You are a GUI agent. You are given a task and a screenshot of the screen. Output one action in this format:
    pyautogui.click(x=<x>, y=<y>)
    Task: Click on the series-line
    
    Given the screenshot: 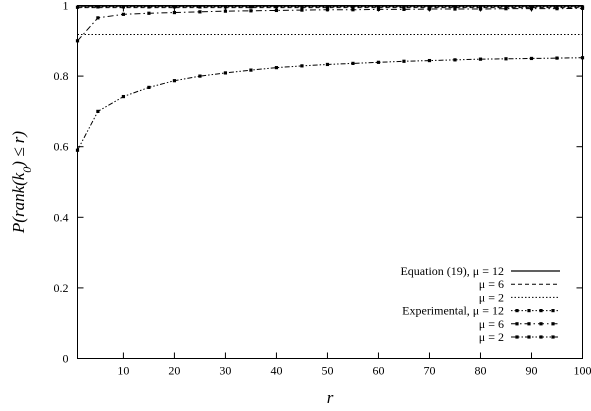 What is the action you would take?
    pyautogui.click(x=330, y=24)
    